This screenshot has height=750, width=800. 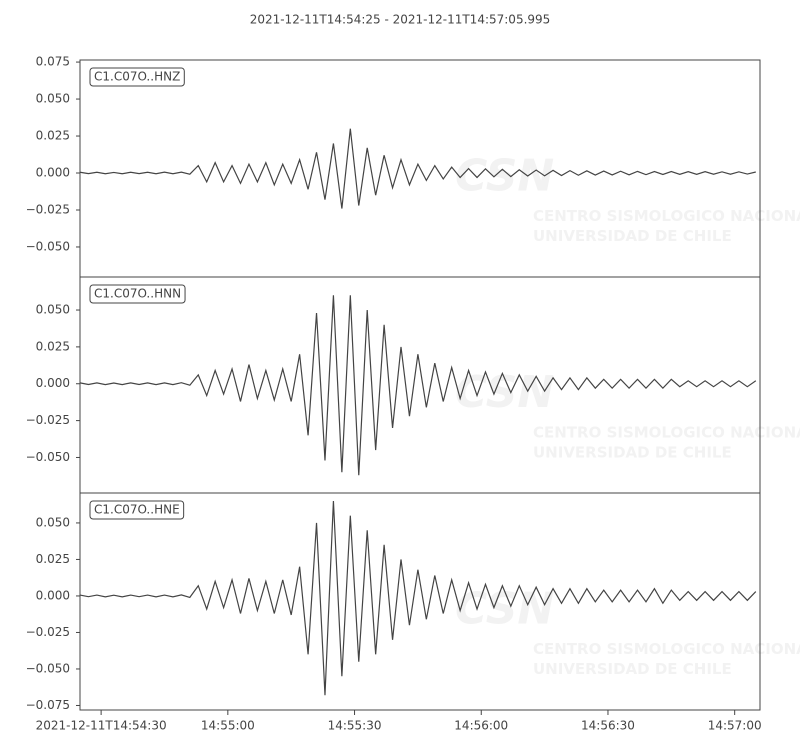 I want to click on x-tick-label: 2021-12-11T14:54:30, so click(x=101, y=726).